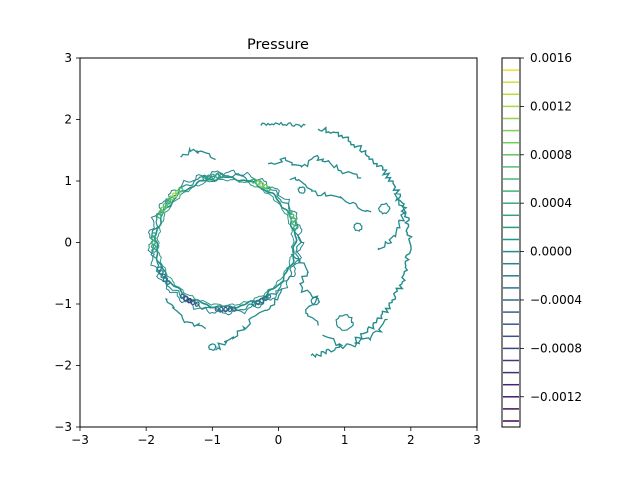  I want to click on colorbar-levels, so click(511, 245).